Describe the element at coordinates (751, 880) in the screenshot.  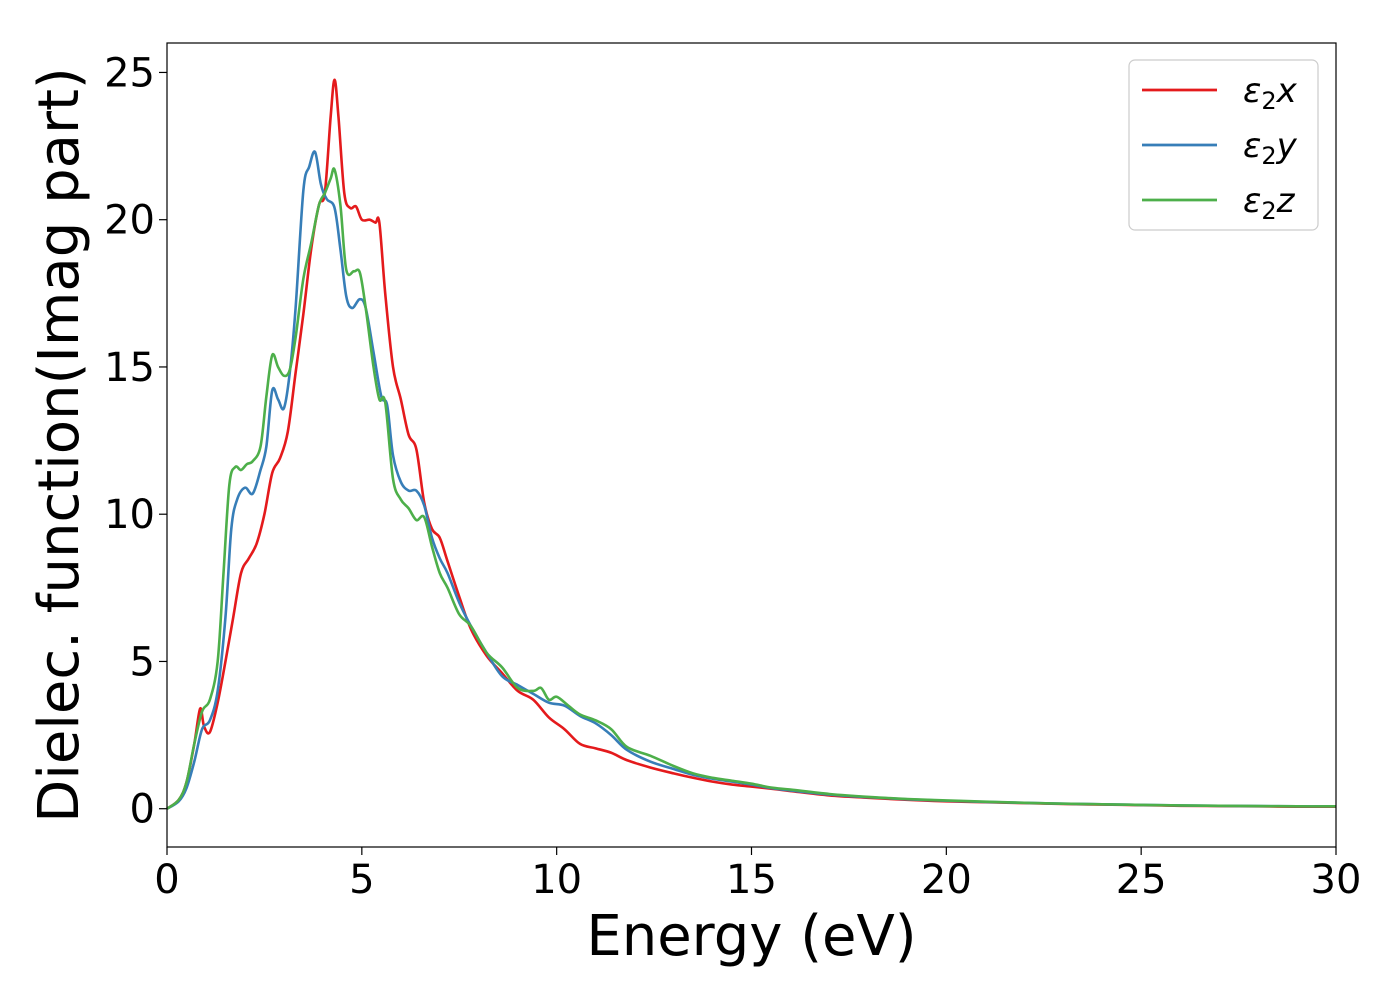
I see `x-tick-label: 15` at that location.